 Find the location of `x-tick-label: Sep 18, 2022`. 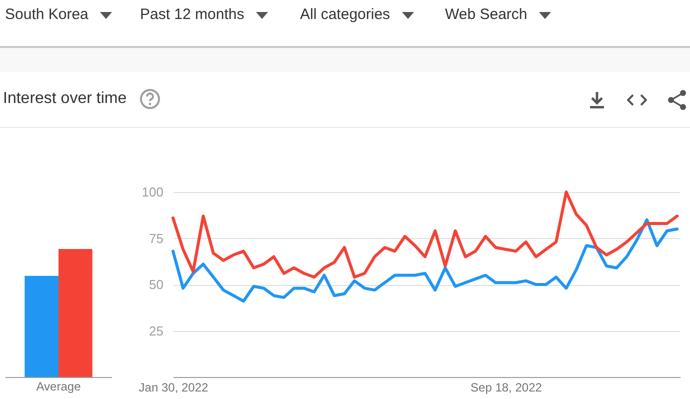

x-tick-label: Sep 18, 2022 is located at coordinates (506, 387).